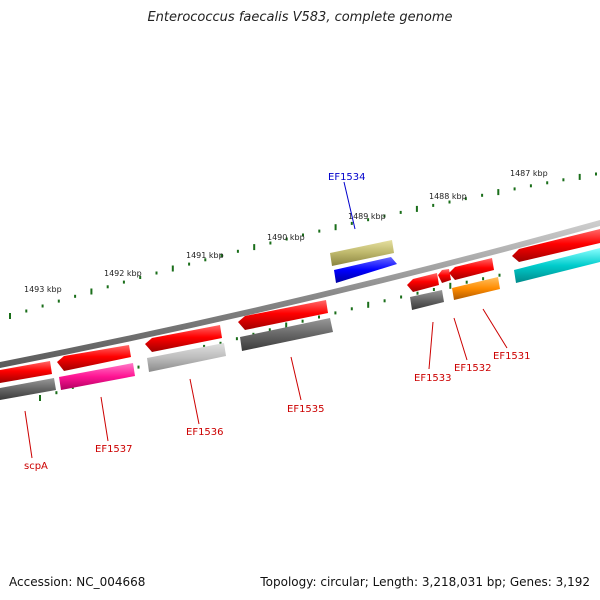 The image size is (600, 600). Describe the element at coordinates (365, 270) in the screenshot. I see `gene-blue` at that location.